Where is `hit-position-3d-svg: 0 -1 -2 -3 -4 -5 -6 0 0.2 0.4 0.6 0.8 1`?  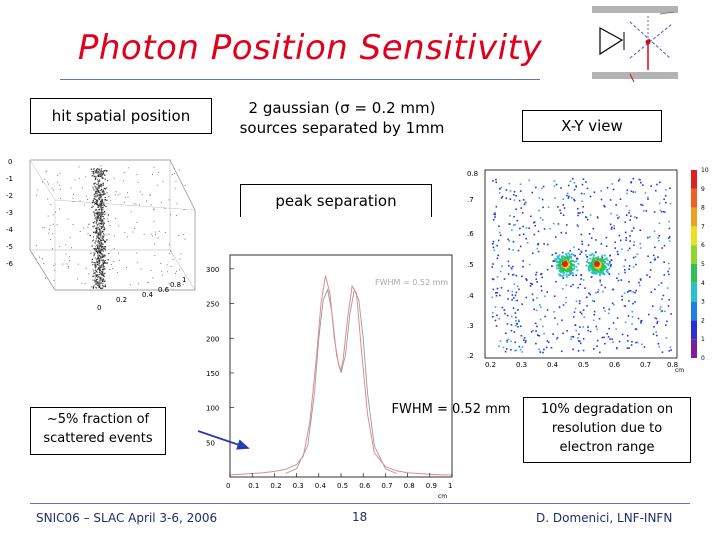
hit-position-3d-svg: 0 -1 -2 -3 -4 -5 -6 0 0.2 0.4 0.6 0.8 1 is located at coordinates (101, 235).